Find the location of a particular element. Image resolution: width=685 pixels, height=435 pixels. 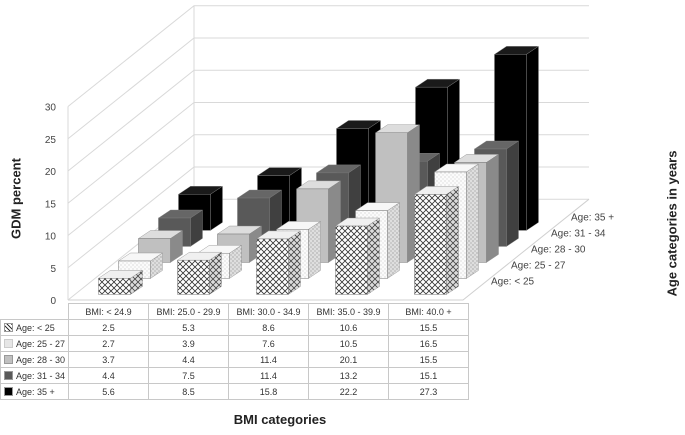

y-axis-title: GDM percent is located at coordinates (16, 198).